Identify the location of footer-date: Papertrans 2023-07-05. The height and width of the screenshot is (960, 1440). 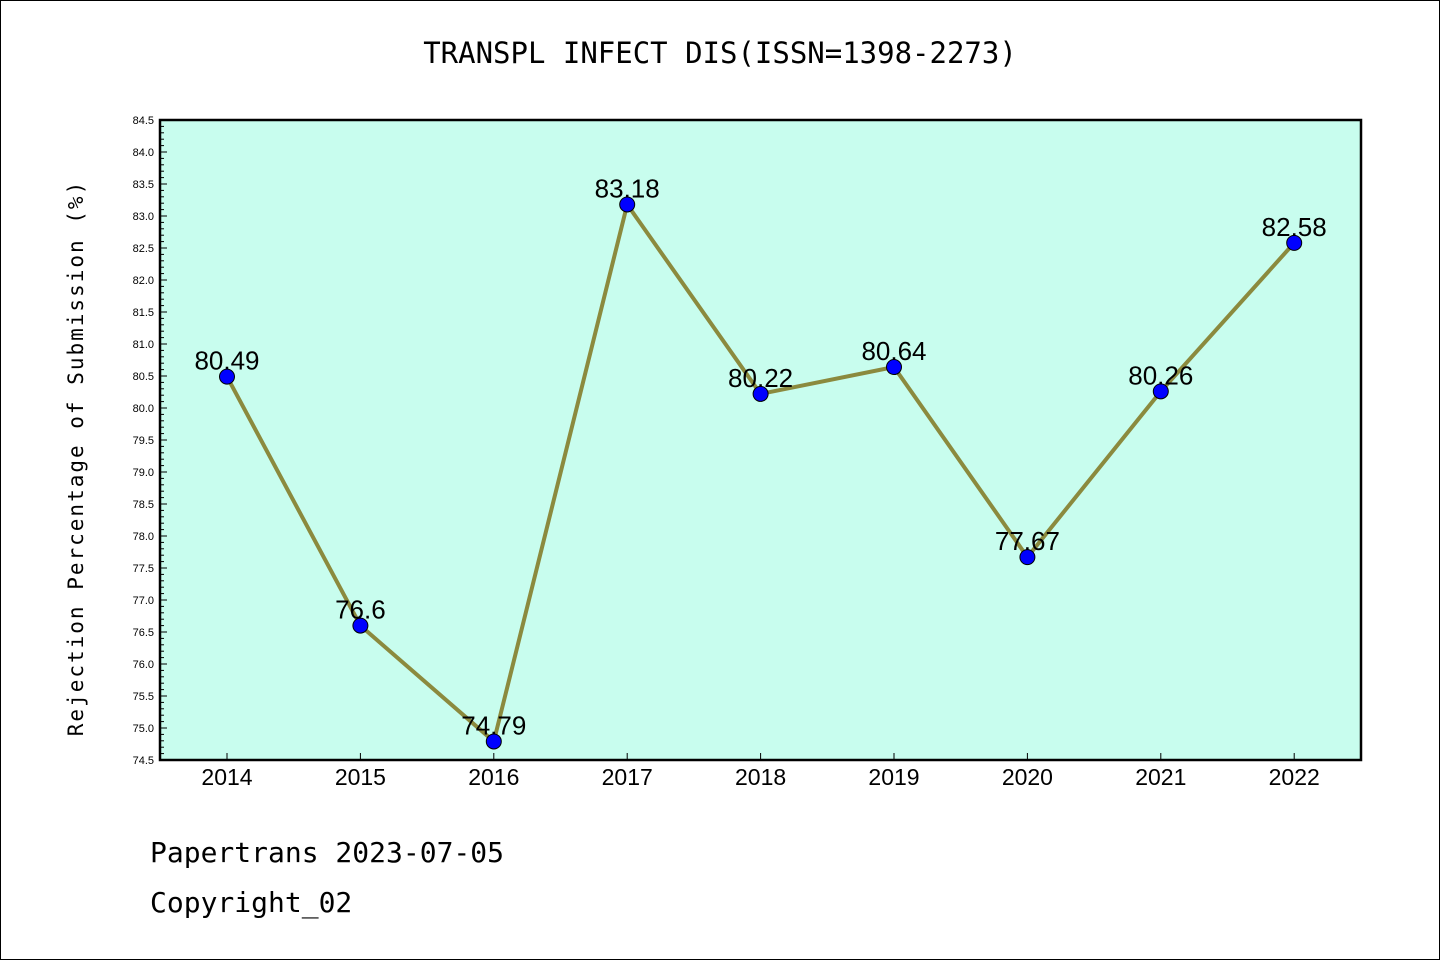
(327, 852).